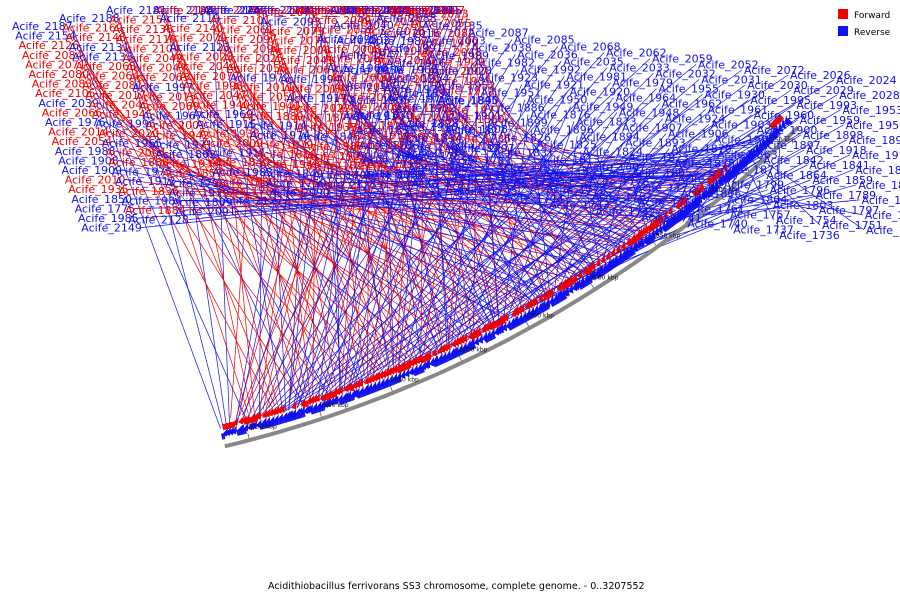 The height and width of the screenshot is (600, 900). What do you see at coordinates (350, 49) in the screenshot?
I see `gene-label: Acife_2008` at bounding box center [350, 49].